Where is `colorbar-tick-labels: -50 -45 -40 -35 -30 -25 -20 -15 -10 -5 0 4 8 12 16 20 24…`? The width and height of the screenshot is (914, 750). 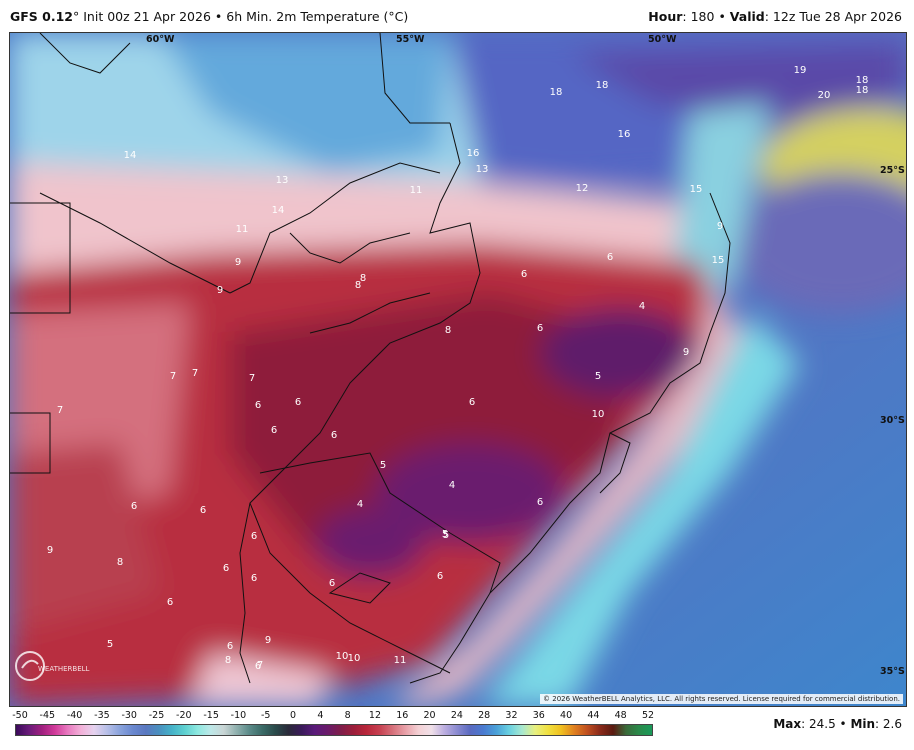
colorbar-tick-labels: -50 -45 -40 -35 -30 -25 -20 -15 -10 -5 0 4 8 12 16 20 24… is located at coordinates (350, 716).